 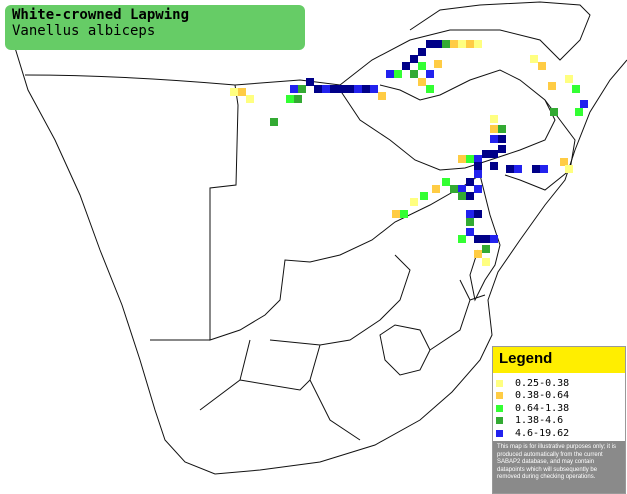 What do you see at coordinates (101, 15) in the screenshot?
I see `title: White-crowned Lapwing` at bounding box center [101, 15].